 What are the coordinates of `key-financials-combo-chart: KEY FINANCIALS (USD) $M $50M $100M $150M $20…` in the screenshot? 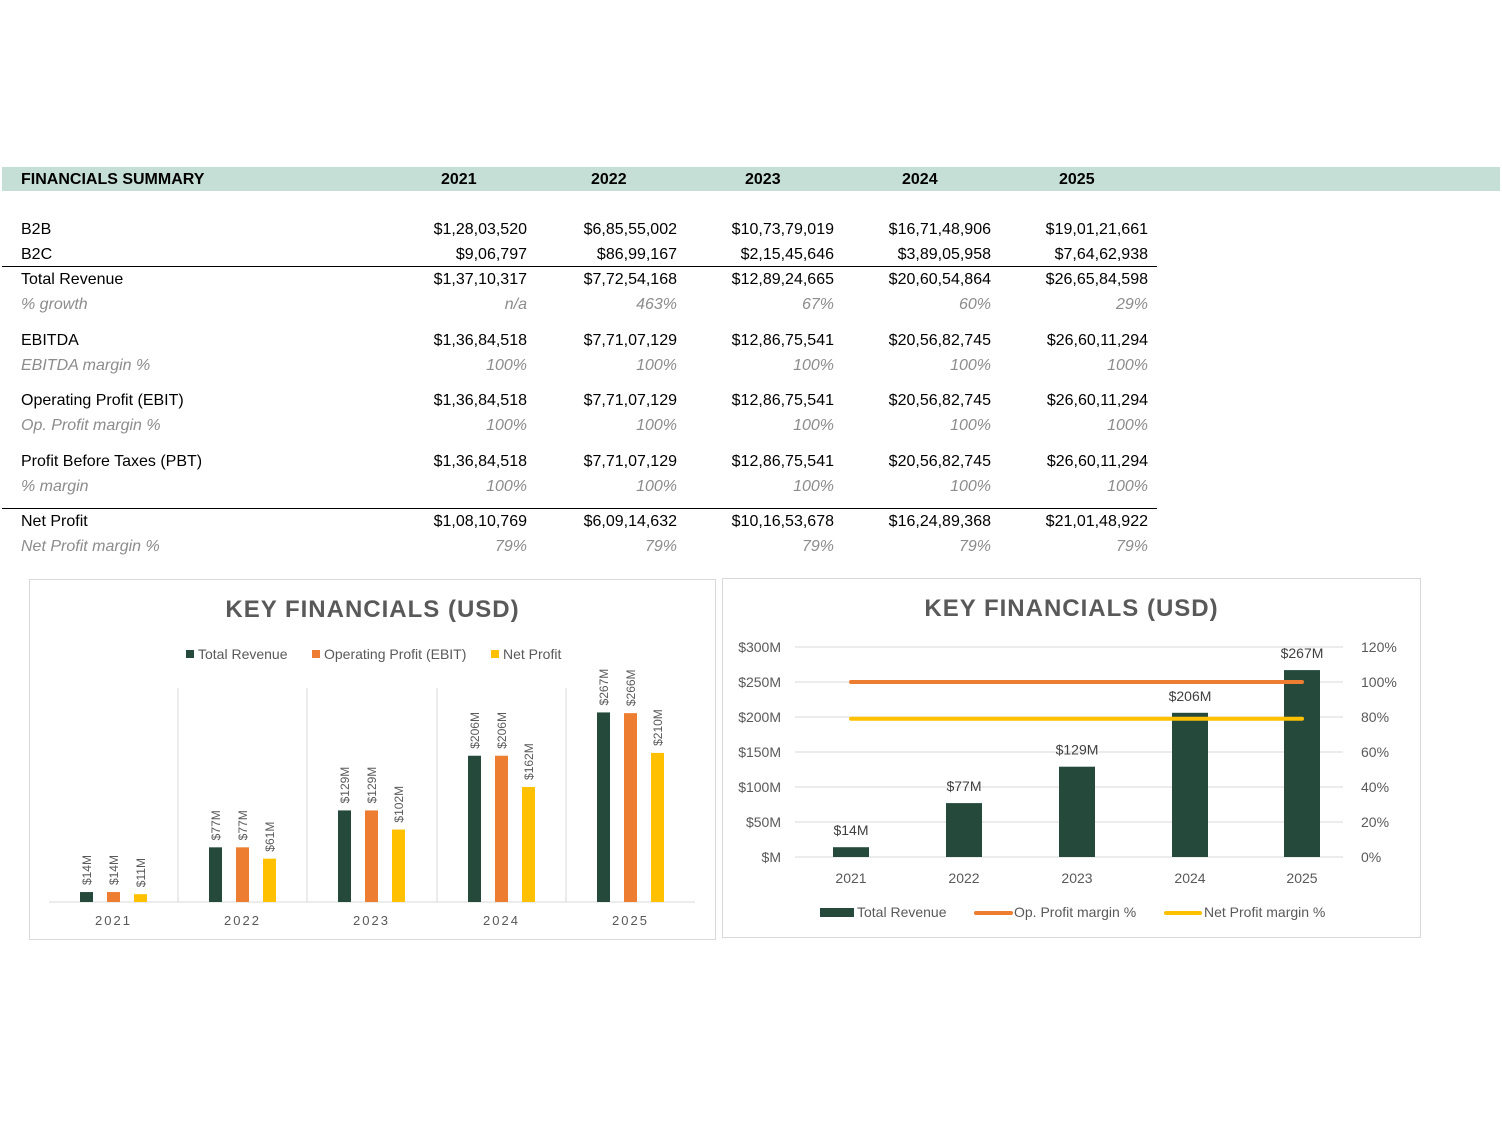 It's located at (1071, 758).